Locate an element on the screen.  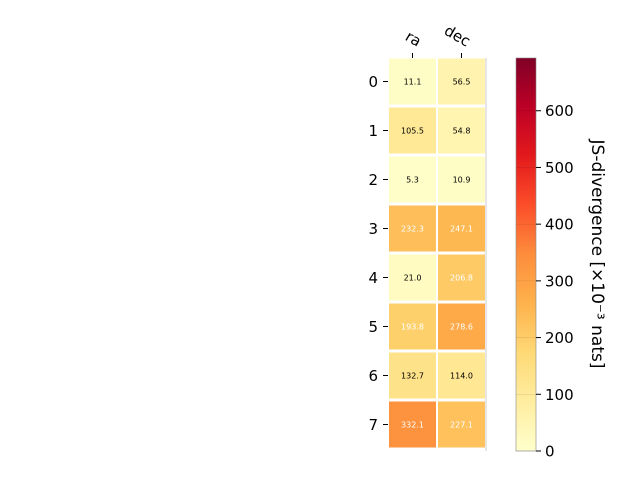
colorbar-tick-label: 500 is located at coordinates (559, 168).